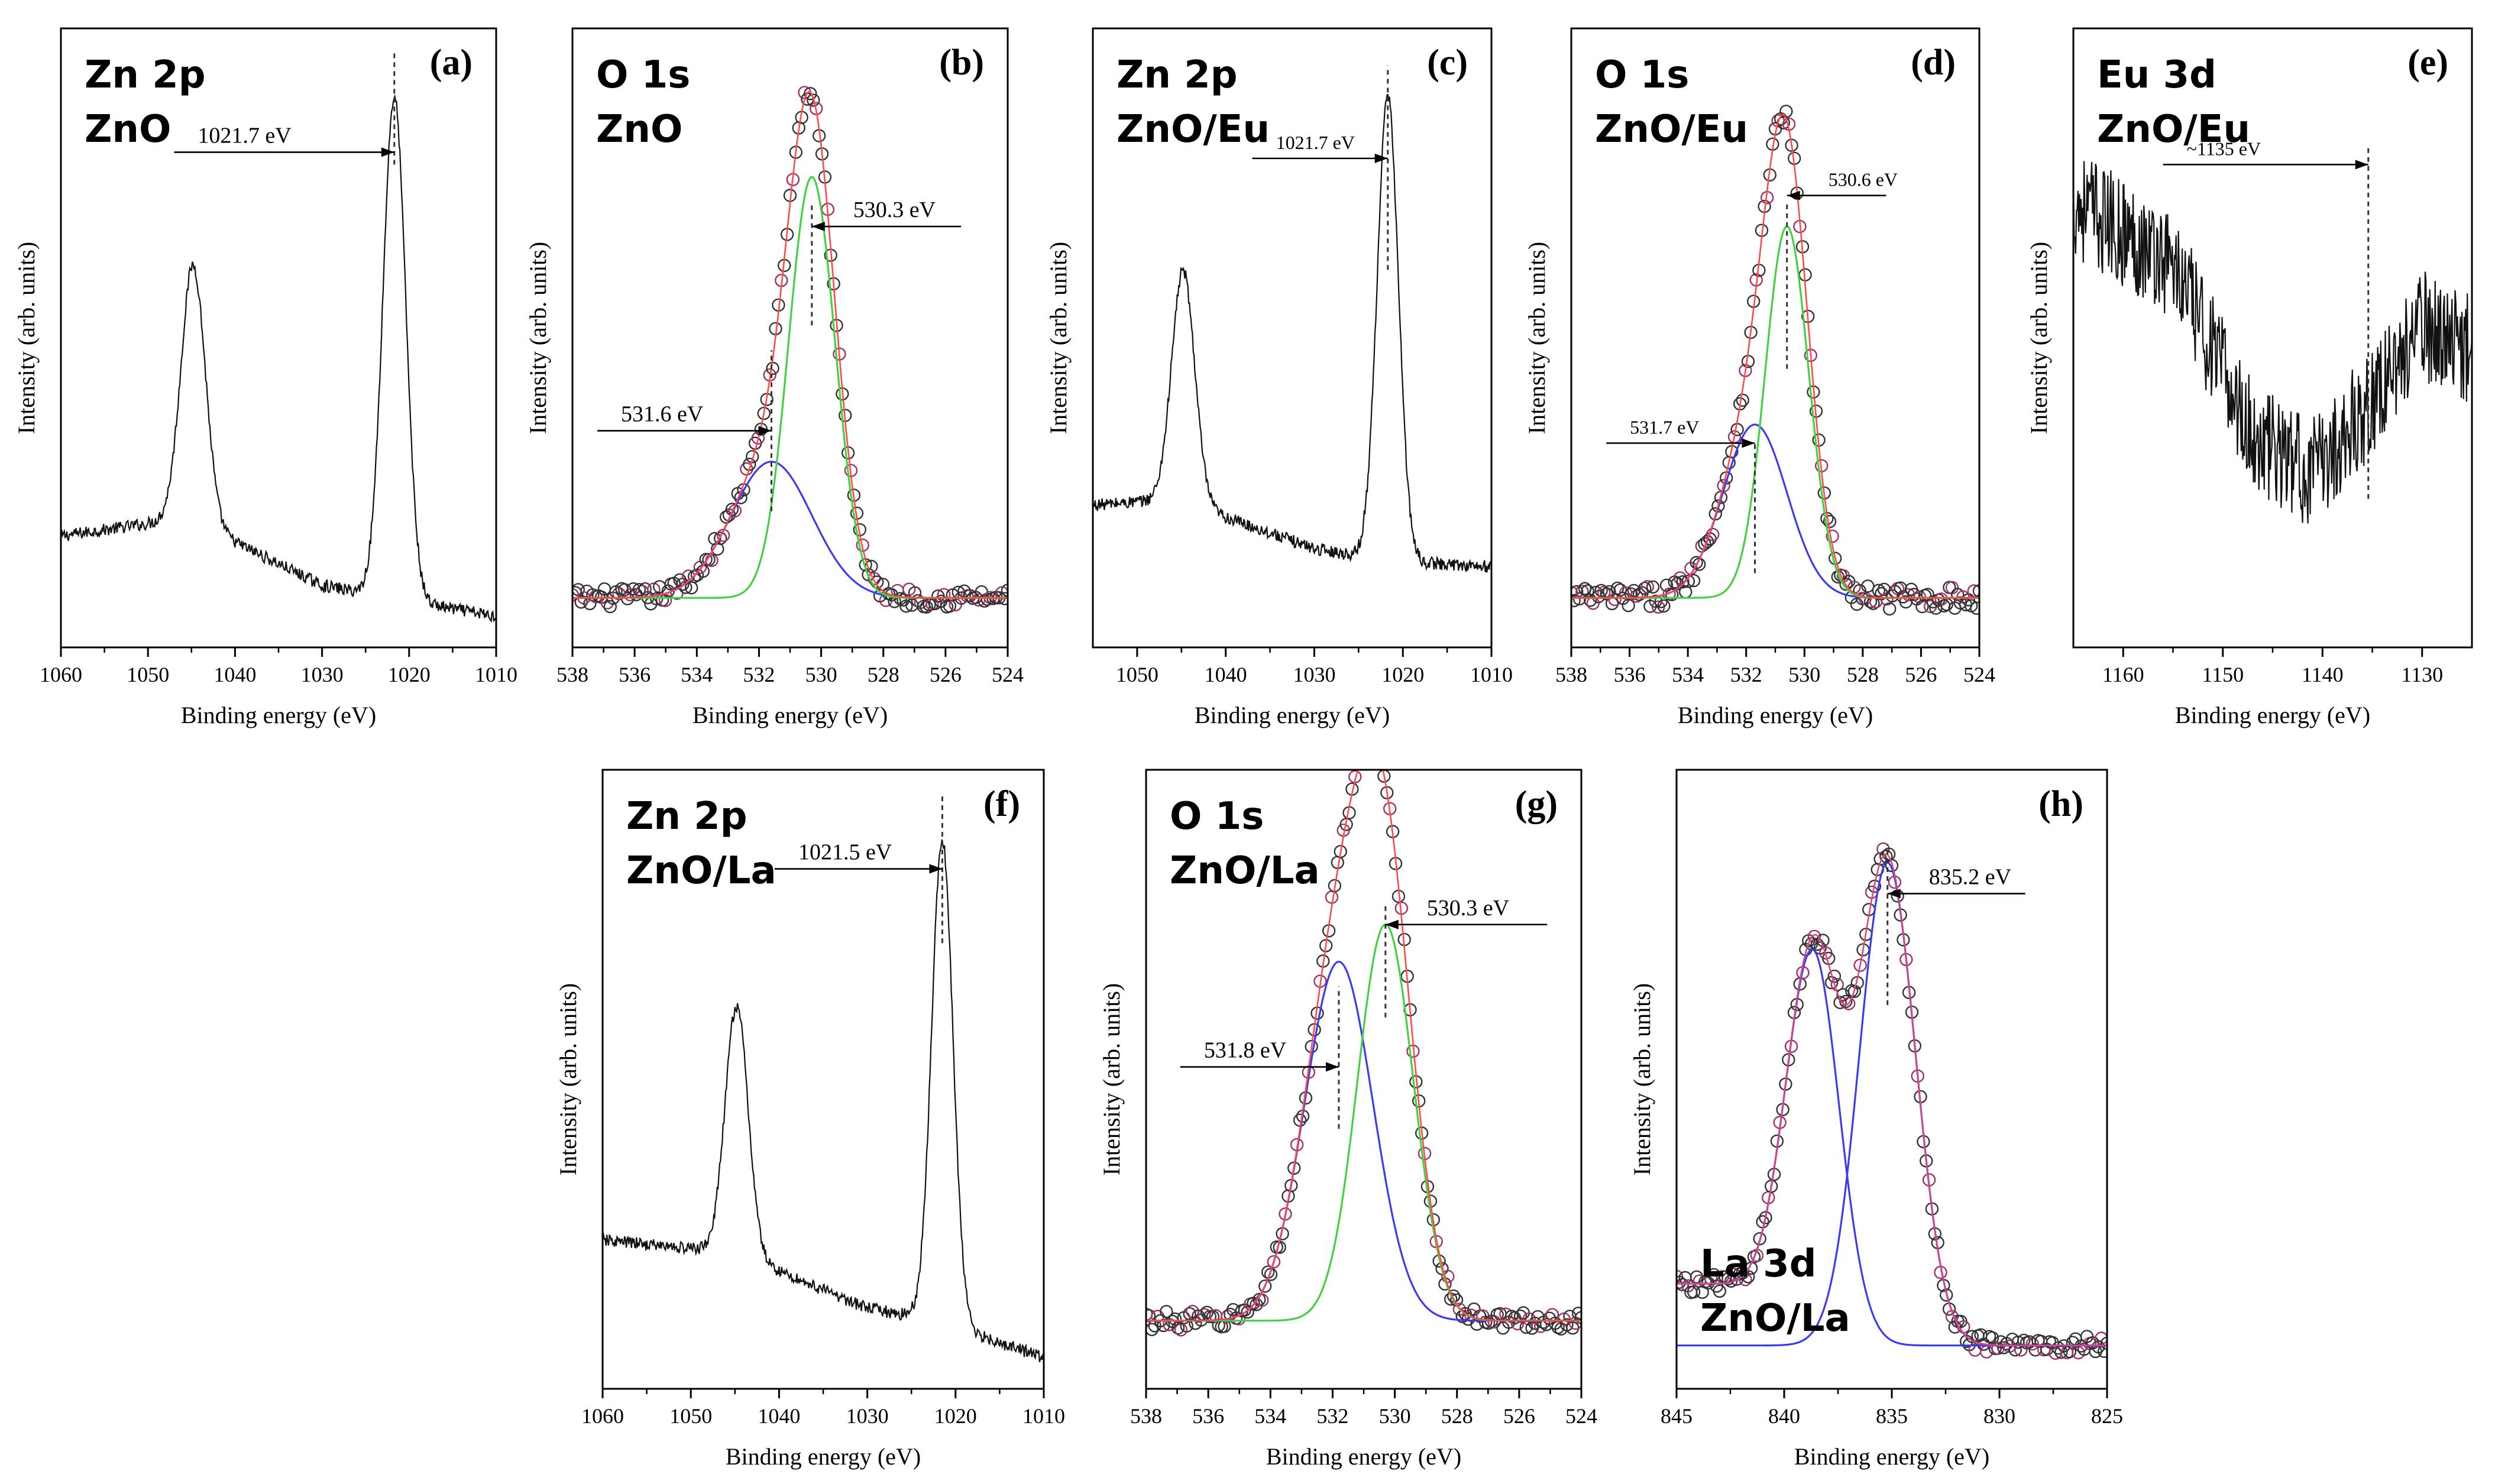 The height and width of the screenshot is (1484, 2495). What do you see at coordinates (409, 674) in the screenshot?
I see `x-tick-label: 1020` at bounding box center [409, 674].